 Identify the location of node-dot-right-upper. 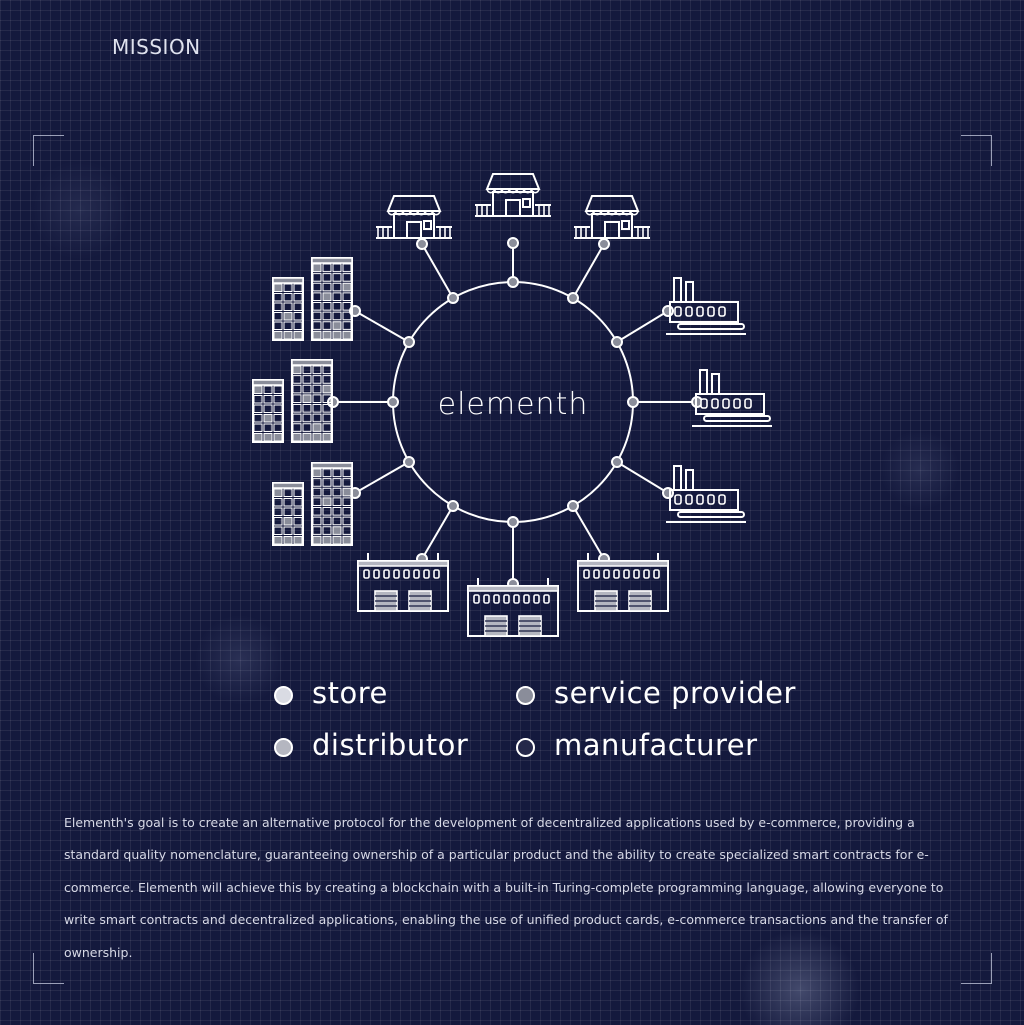
(668, 311).